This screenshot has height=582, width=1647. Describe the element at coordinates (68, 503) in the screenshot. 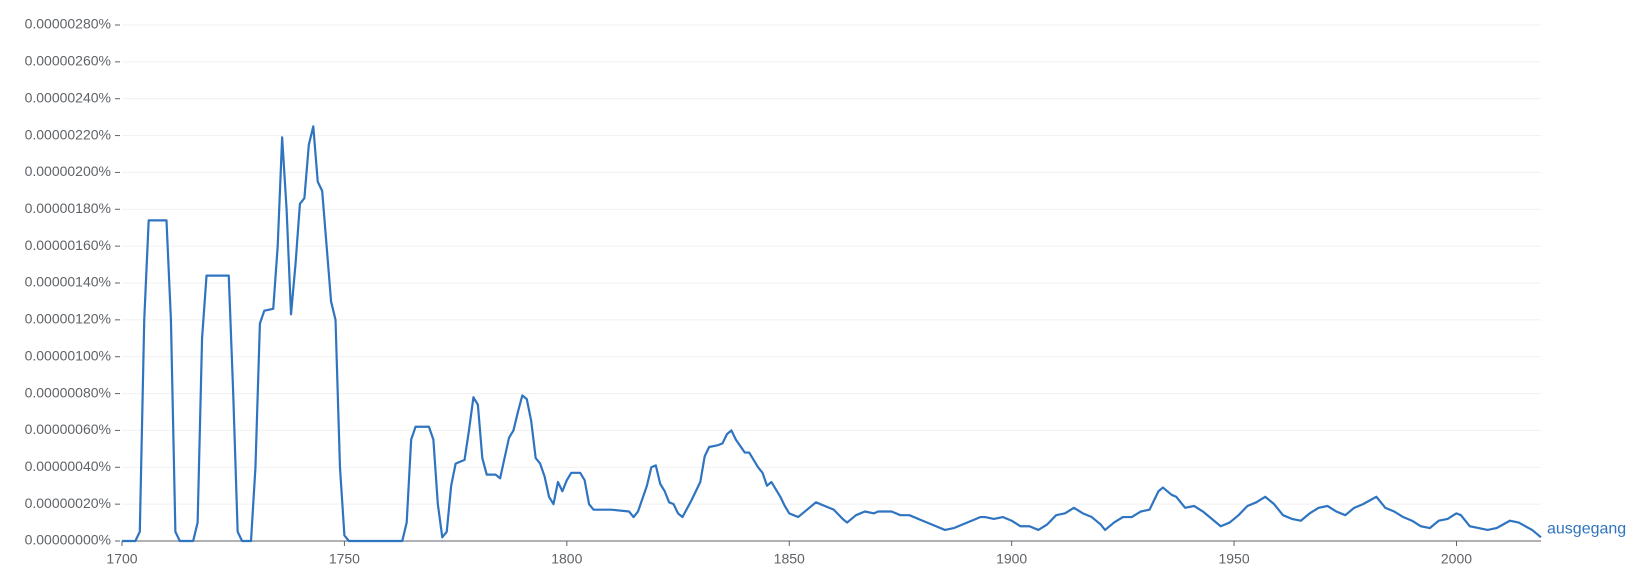

I see `y-tick-label: 0.00000020%` at that location.